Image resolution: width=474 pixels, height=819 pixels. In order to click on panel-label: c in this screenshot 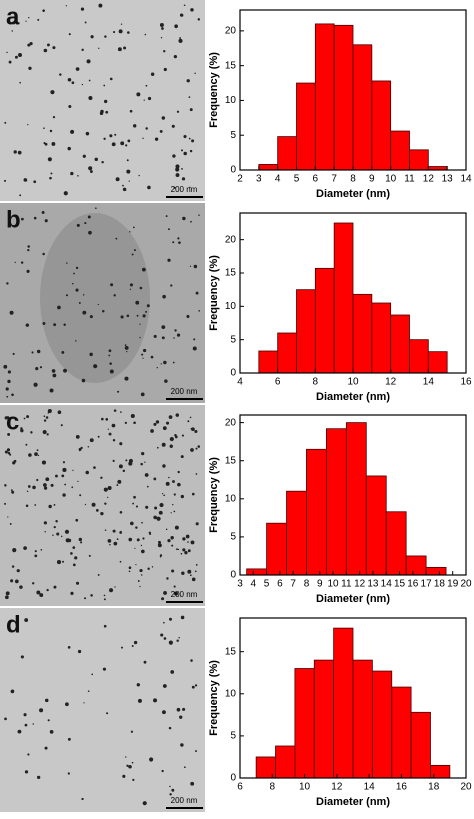, I will do `click(12, 421)`.